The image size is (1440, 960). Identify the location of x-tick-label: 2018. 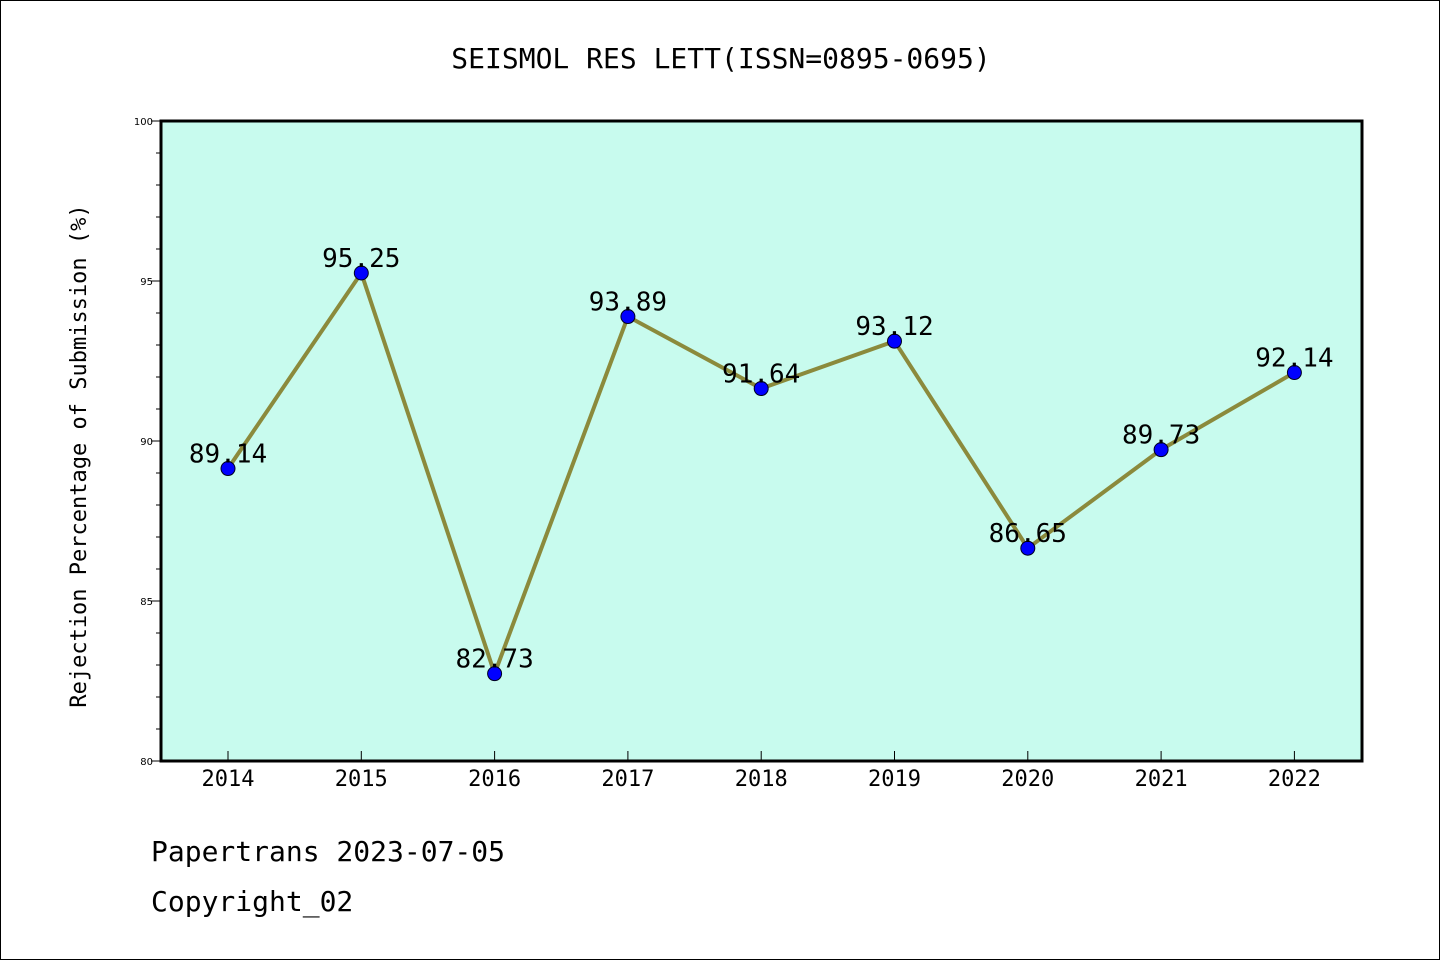
(761, 779).